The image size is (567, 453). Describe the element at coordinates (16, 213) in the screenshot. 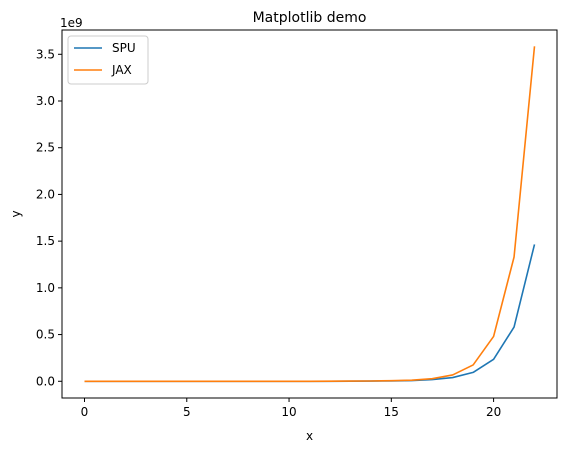

I see `y-axis-label: y` at that location.